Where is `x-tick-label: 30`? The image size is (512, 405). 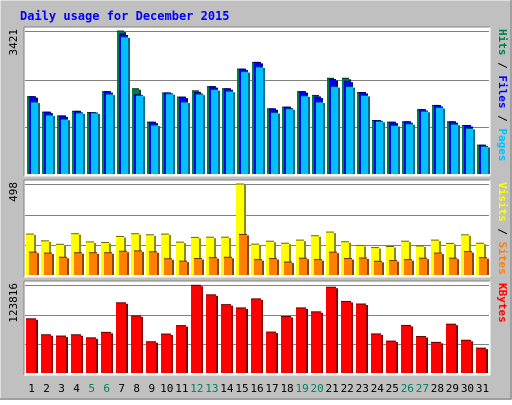 x-tick-label: 30 is located at coordinates (467, 388).